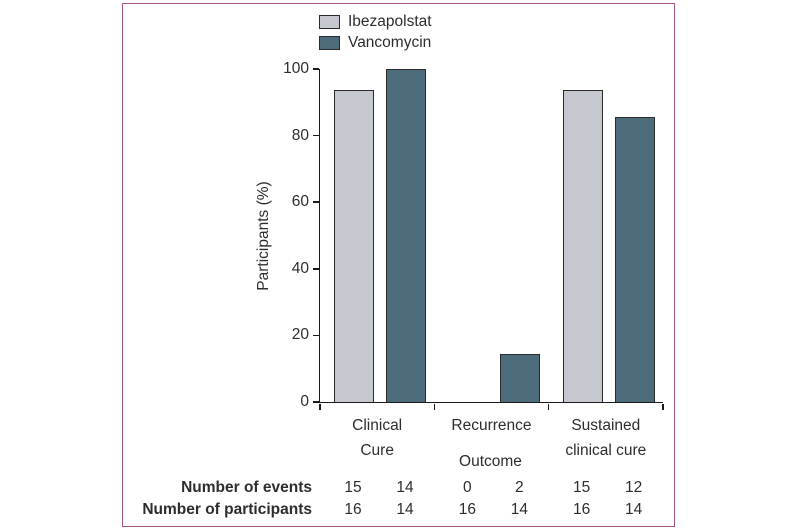  Describe the element at coordinates (300, 268) in the screenshot. I see `y-axis-tick-label: 40` at that location.